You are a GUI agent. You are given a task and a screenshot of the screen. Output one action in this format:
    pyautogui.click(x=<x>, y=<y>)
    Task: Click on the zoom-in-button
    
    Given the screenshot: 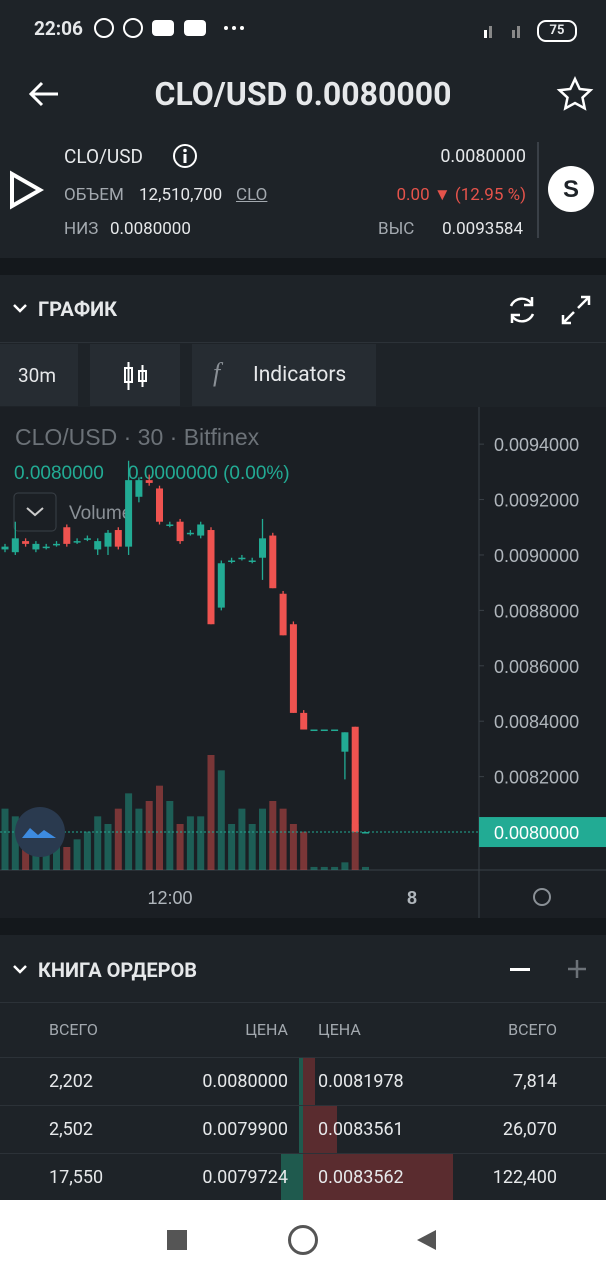 What is the action you would take?
    pyautogui.click(x=577, y=969)
    